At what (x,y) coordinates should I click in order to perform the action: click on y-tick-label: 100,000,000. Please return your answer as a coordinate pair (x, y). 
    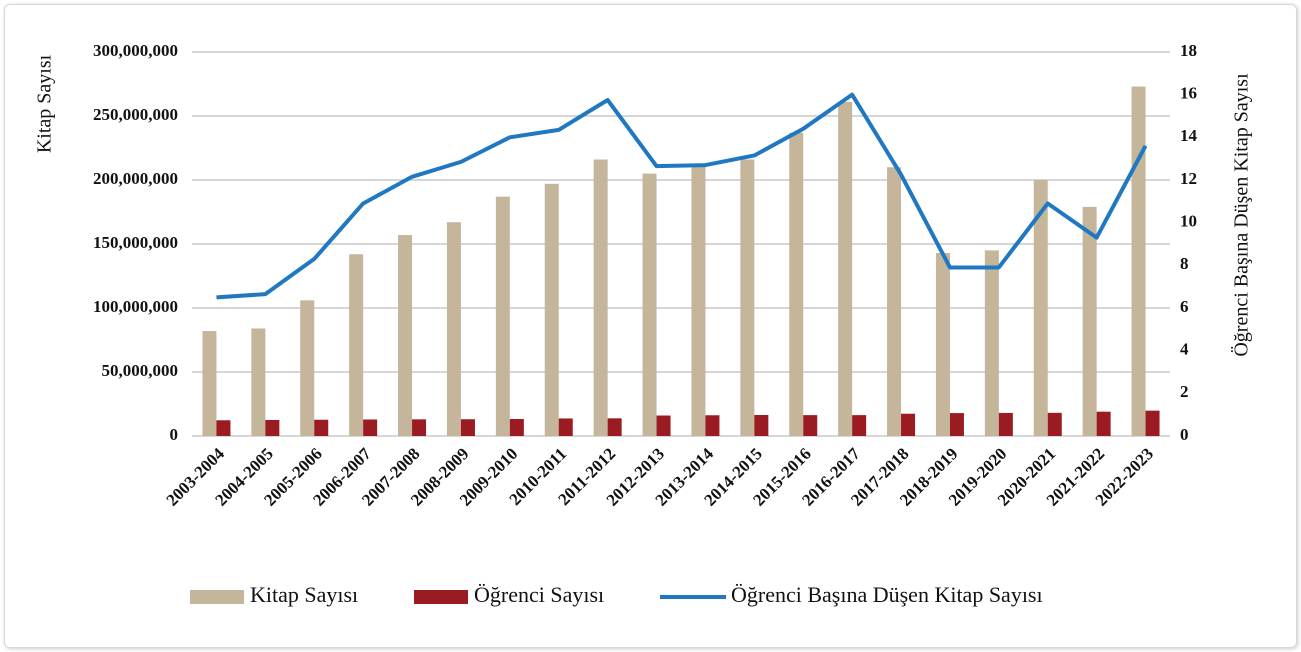
    Looking at the image, I should click on (135, 306).